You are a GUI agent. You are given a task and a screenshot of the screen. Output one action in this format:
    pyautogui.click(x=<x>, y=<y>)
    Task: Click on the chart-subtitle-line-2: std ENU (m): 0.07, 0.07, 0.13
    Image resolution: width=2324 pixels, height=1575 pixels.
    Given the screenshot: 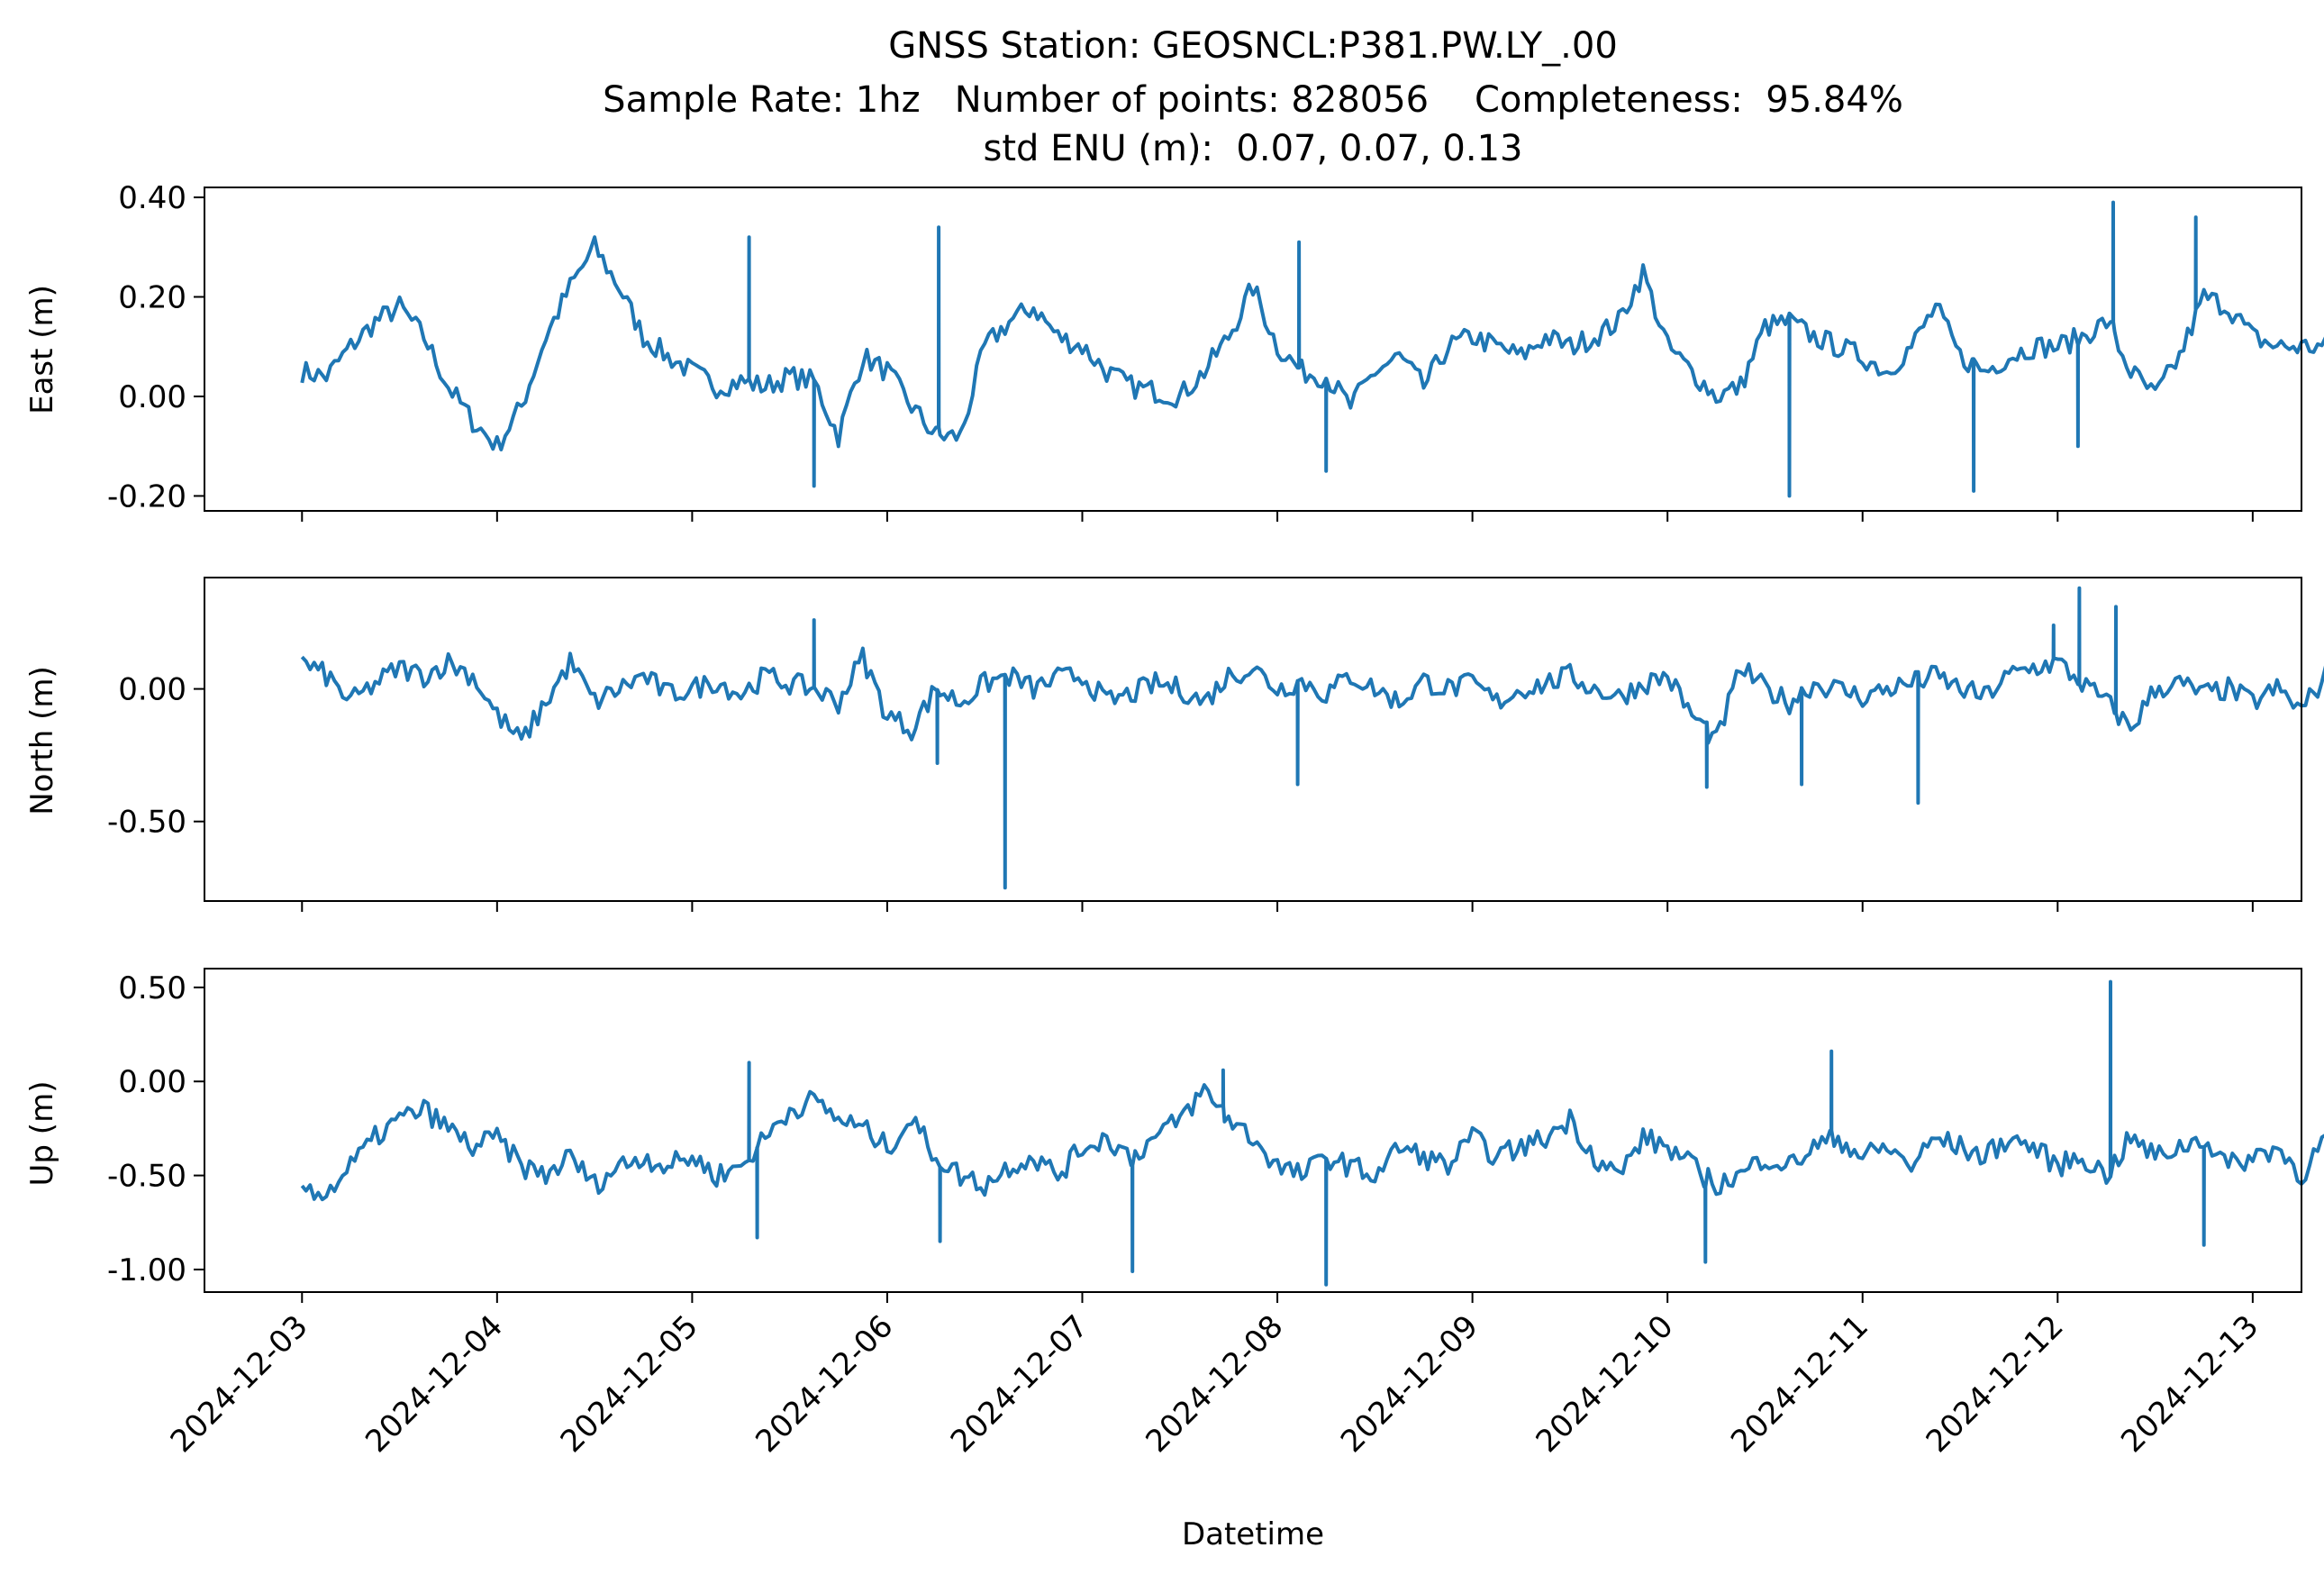 What is the action you would take?
    pyautogui.click(x=1254, y=148)
    